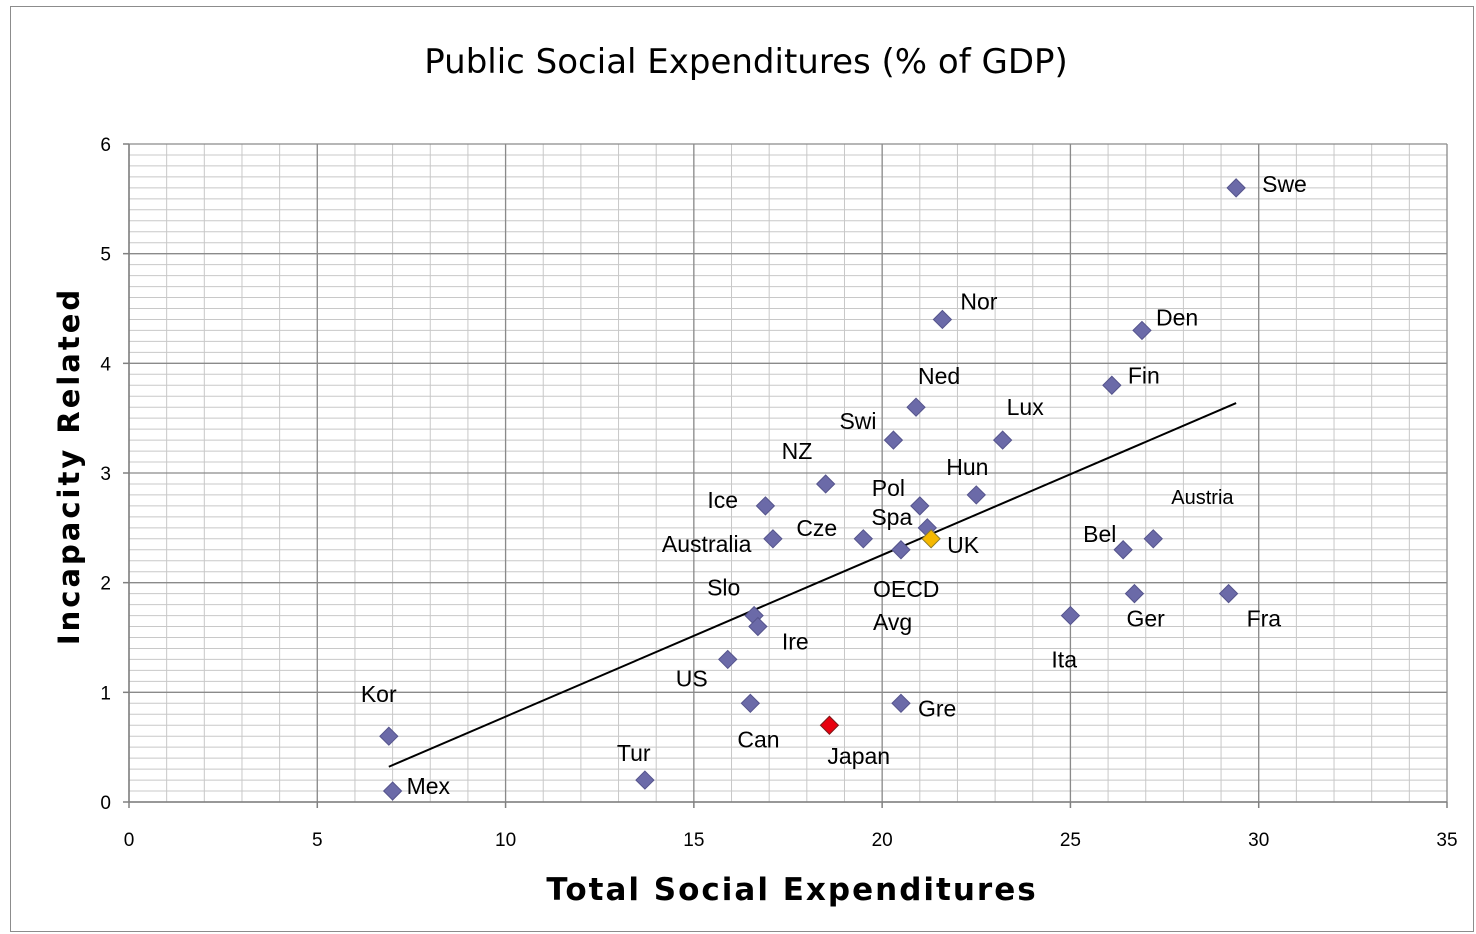 The width and height of the screenshot is (1476, 934). Describe the element at coordinates (429, 786) in the screenshot. I see `label-mex: Mex` at that location.